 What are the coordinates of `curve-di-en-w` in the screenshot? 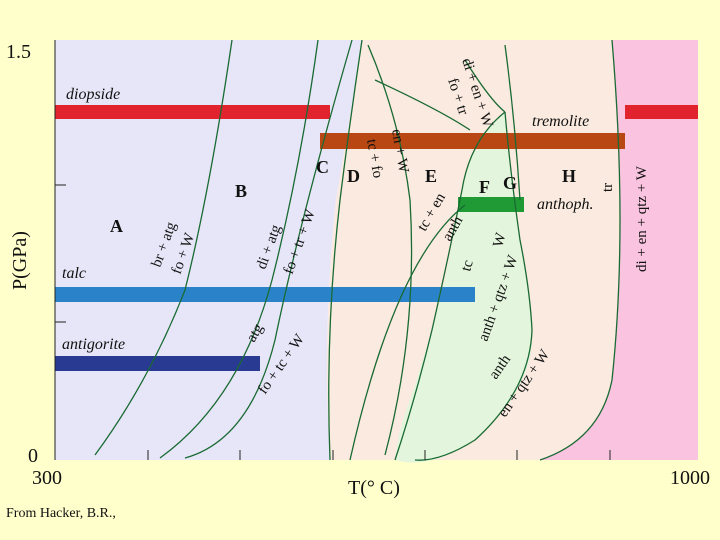 It's located at (485, 86).